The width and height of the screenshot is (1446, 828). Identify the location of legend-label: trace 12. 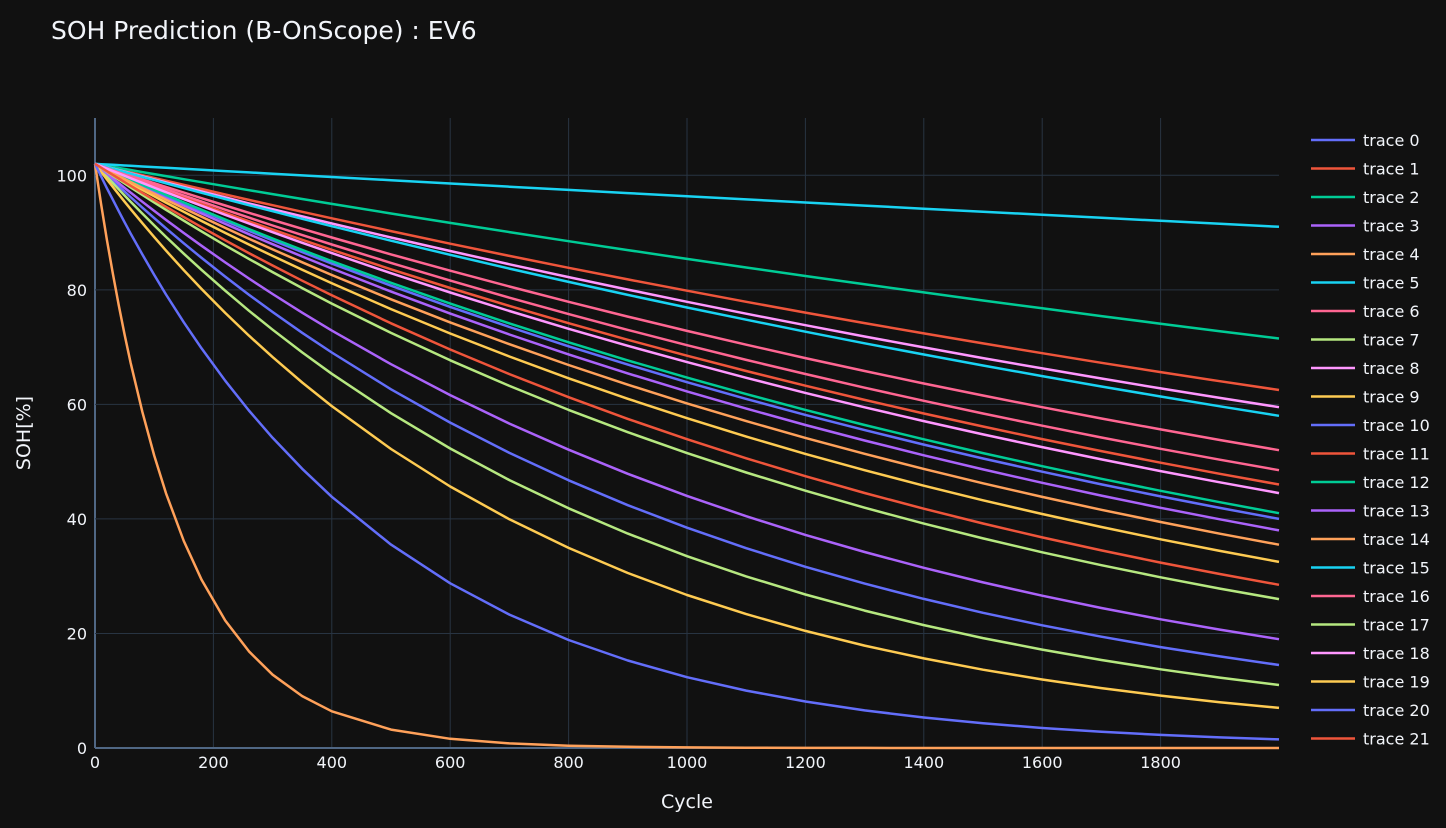
(1396, 482).